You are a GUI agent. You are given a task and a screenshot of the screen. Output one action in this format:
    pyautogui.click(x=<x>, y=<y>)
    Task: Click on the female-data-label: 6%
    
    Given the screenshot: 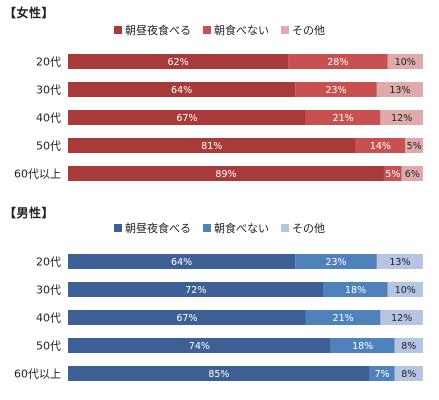 What is the action you would take?
    pyautogui.click(x=412, y=174)
    